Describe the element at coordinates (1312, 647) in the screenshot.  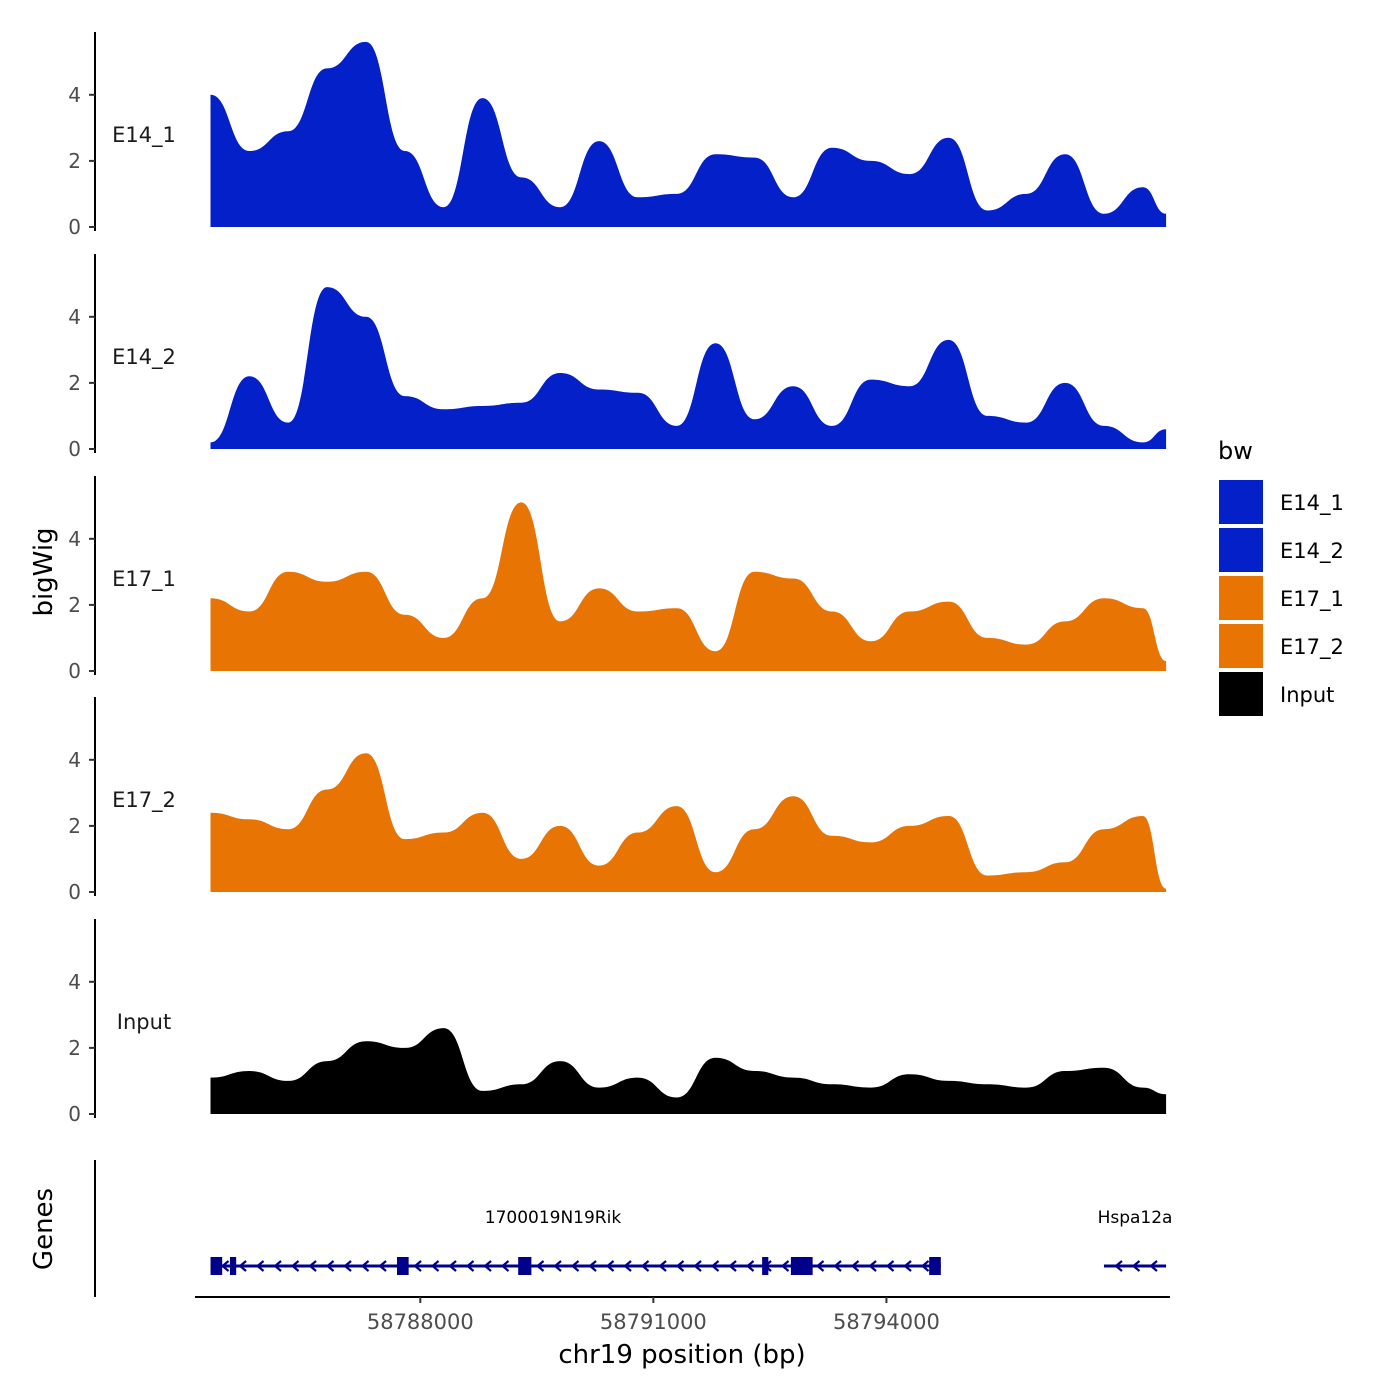
I see `legend-label: E17_2` at that location.